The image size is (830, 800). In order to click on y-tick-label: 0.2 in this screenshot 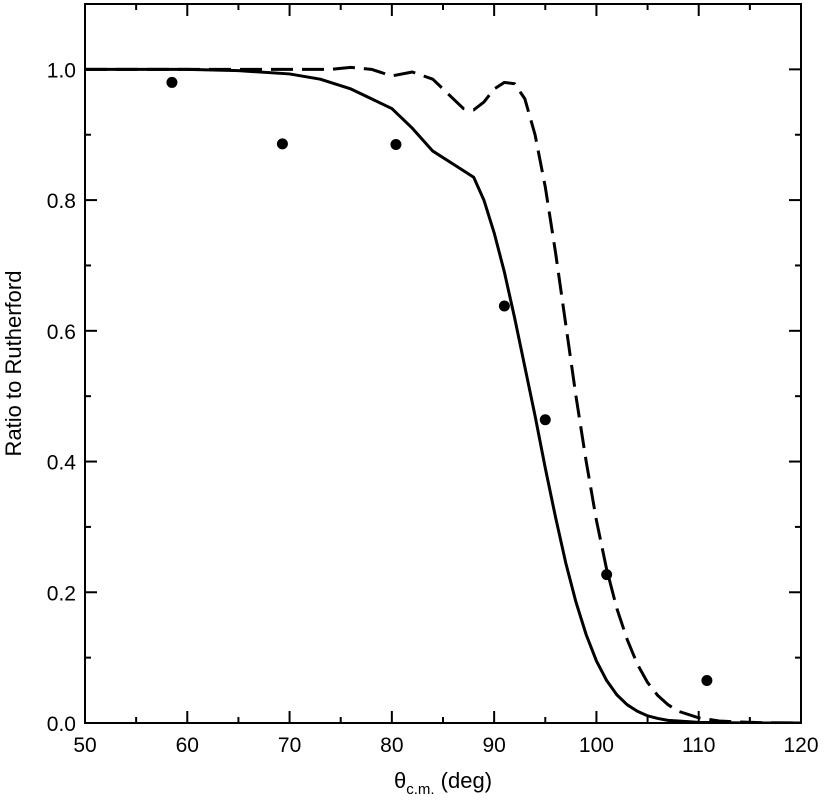, I will do `click(61, 593)`.